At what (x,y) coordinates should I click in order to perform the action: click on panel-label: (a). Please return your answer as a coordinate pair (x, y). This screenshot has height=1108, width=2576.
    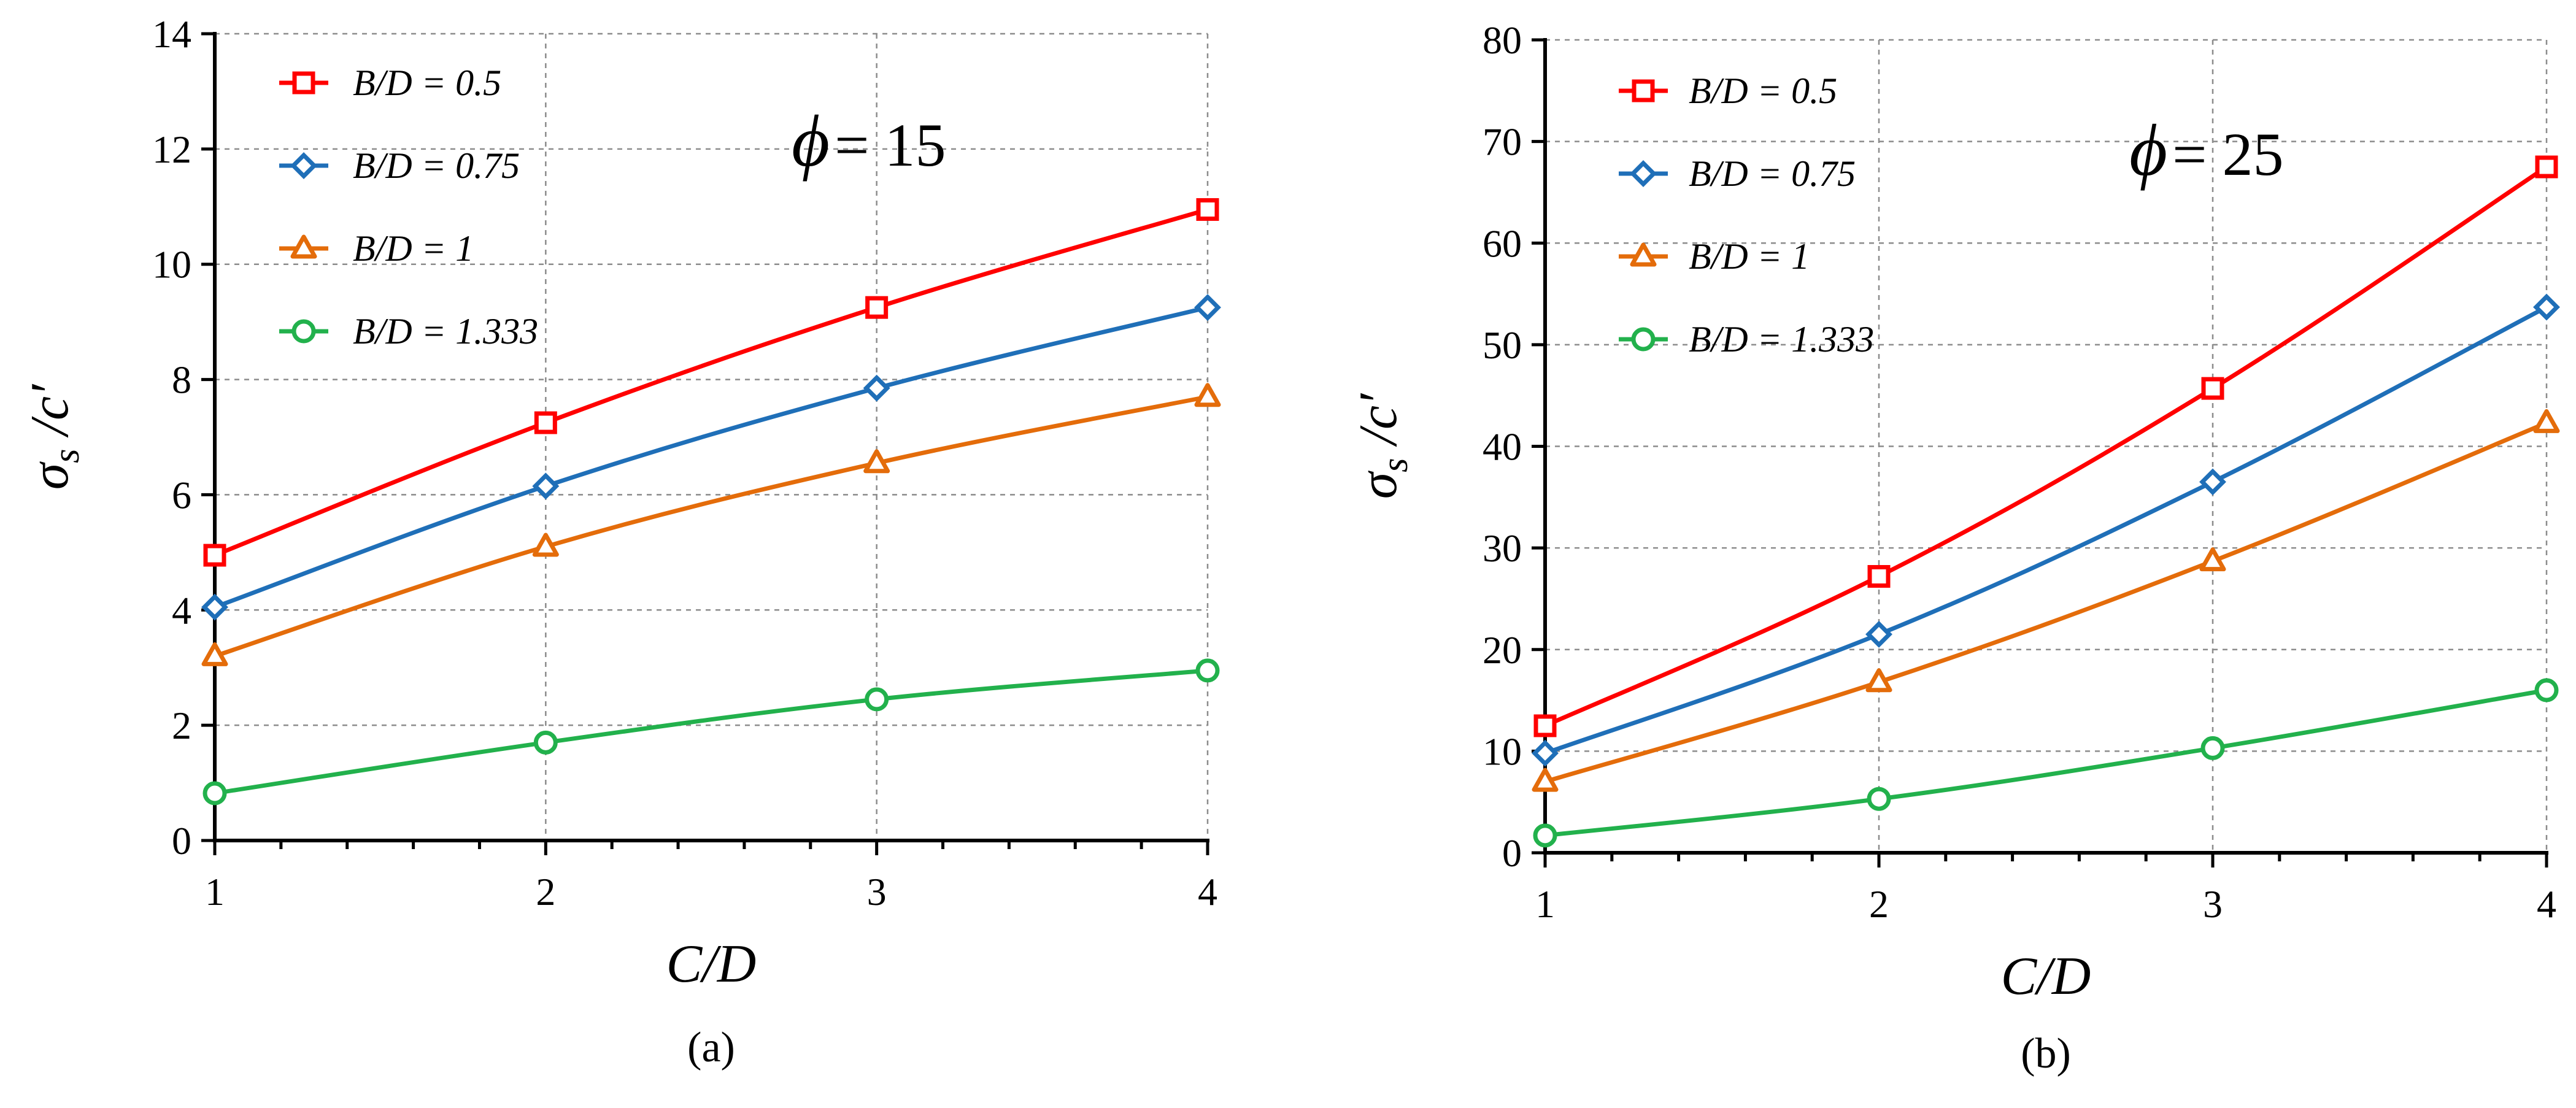
    Looking at the image, I should click on (711, 1047).